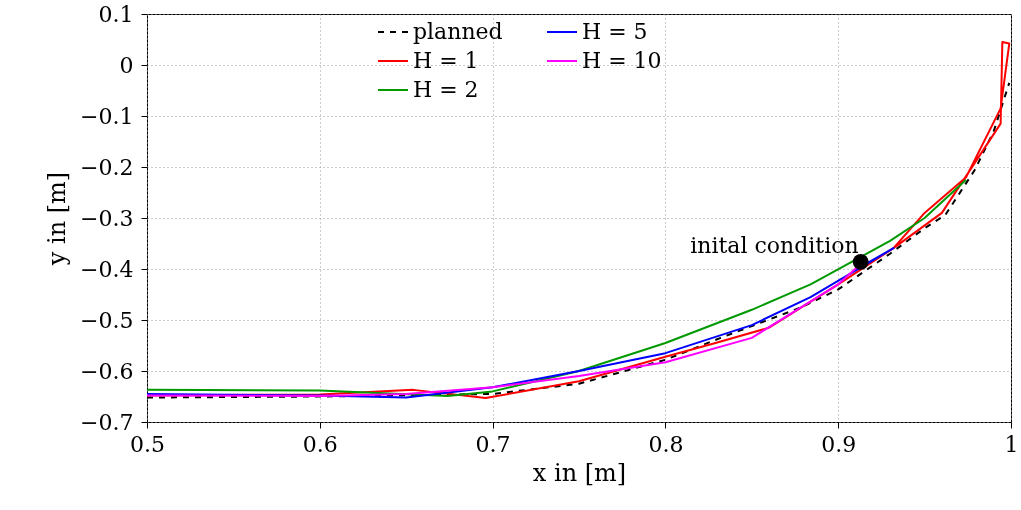  I want to click on legend-label: H = 5, so click(615, 31).